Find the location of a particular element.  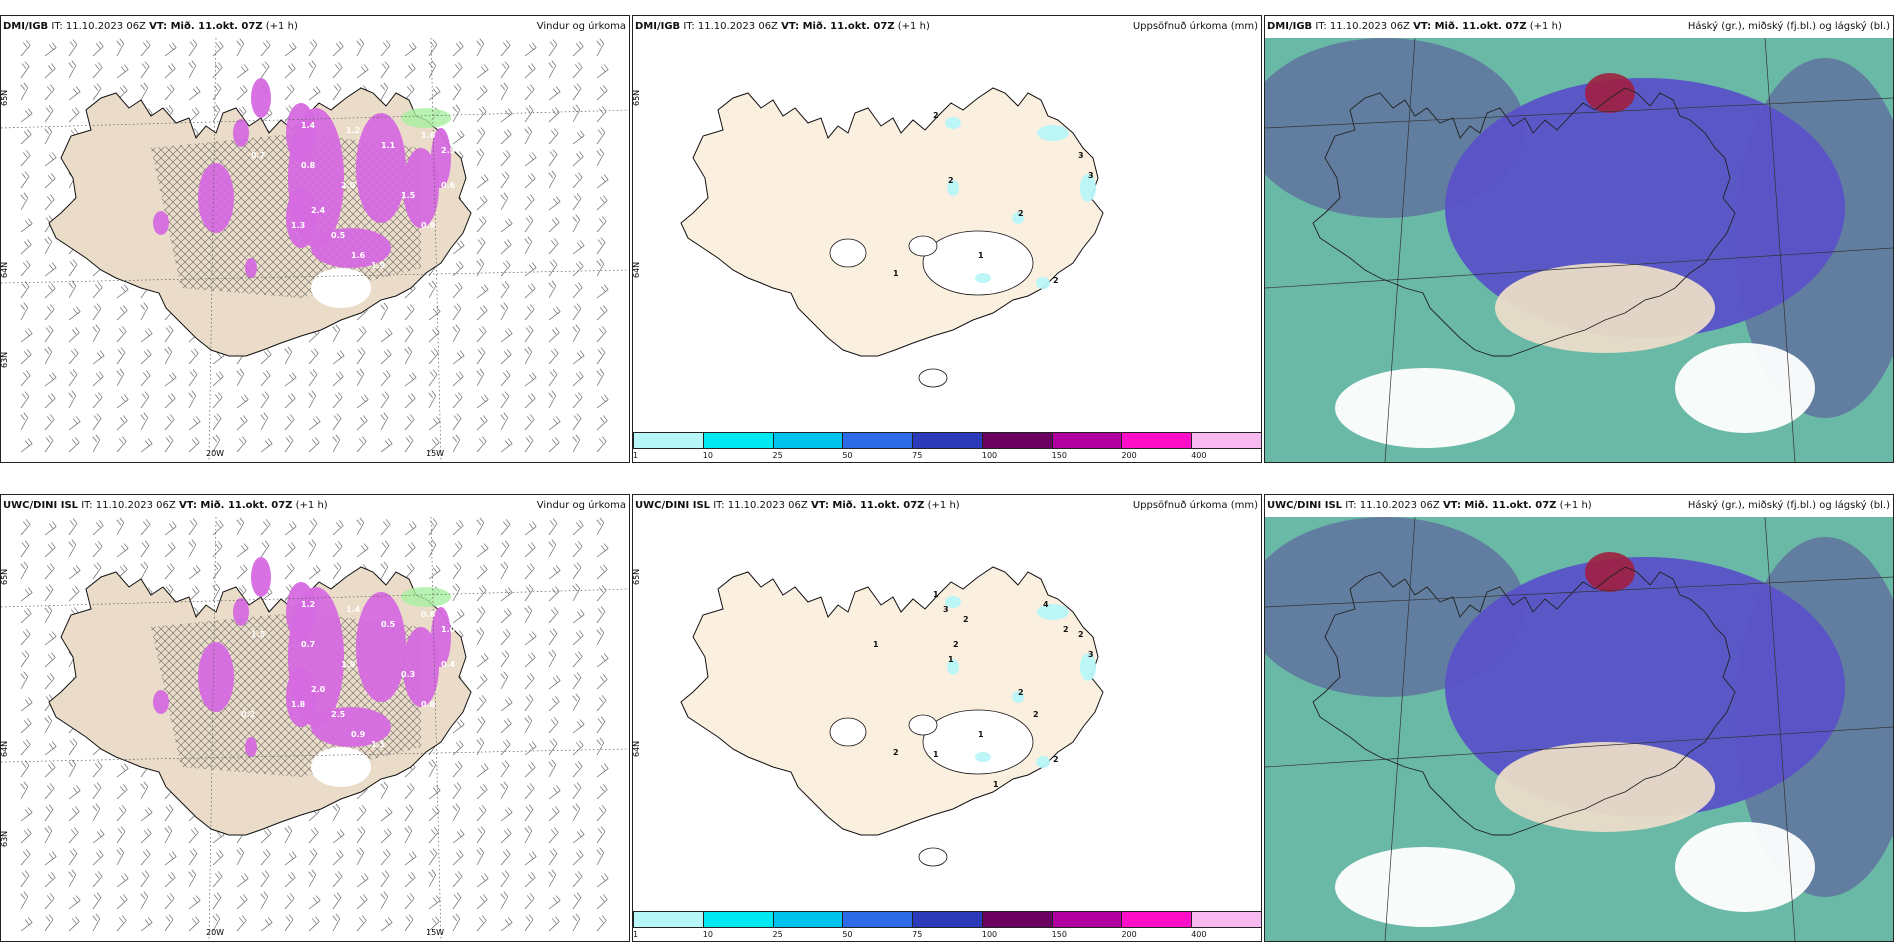

precip-value-label: 2.0 is located at coordinates (348, 185).